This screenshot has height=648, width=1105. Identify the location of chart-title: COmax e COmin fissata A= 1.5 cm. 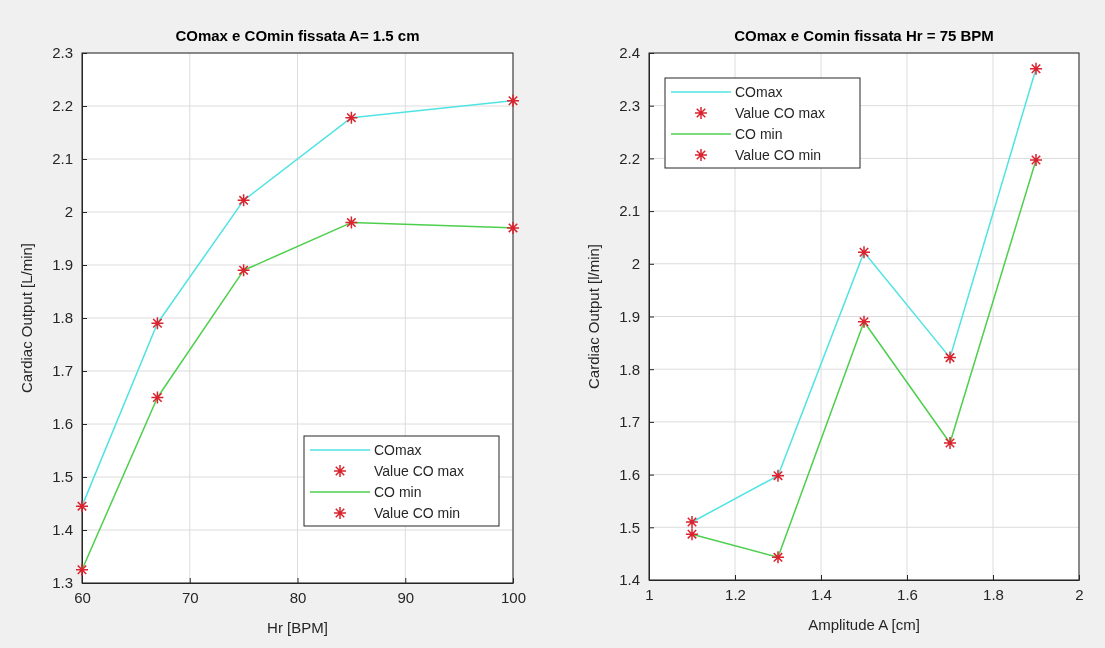
(297, 35).